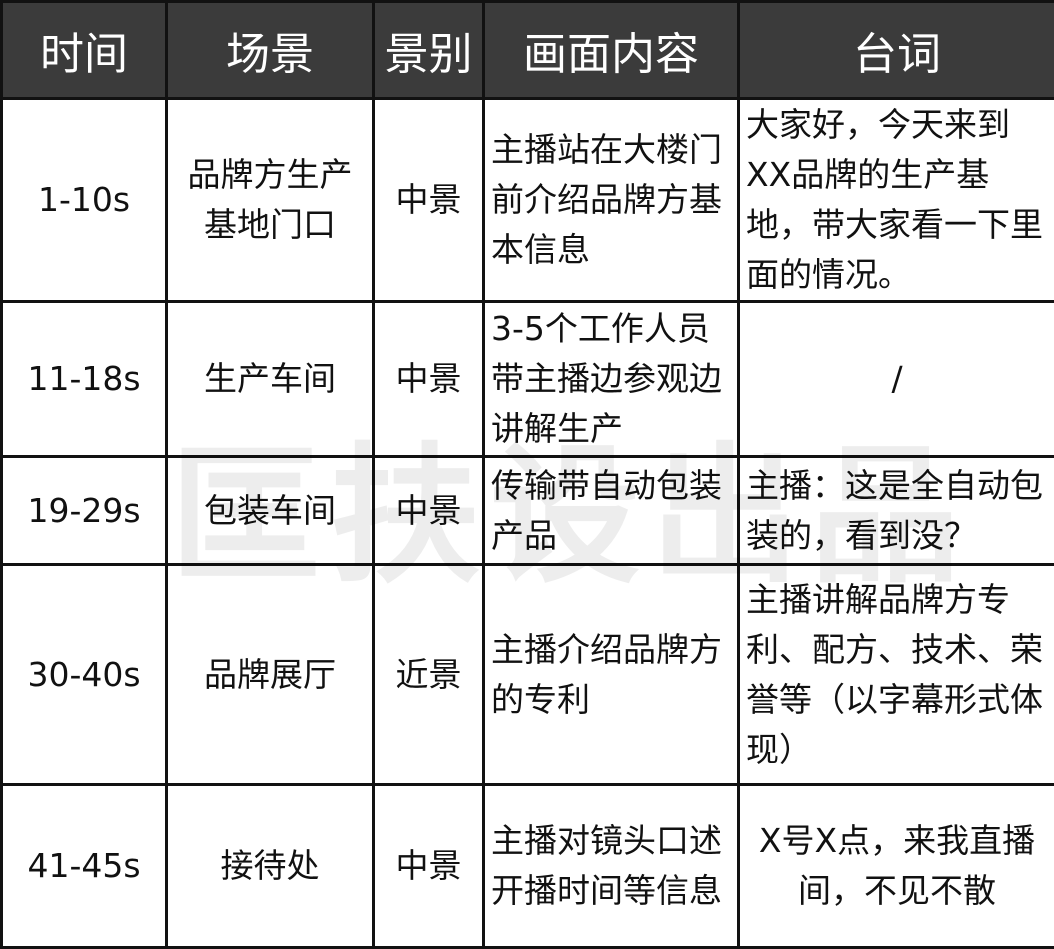 The image size is (1054, 949). What do you see at coordinates (270, 200) in the screenshot?
I see `cell-scene: 品牌方生产基地门口` at bounding box center [270, 200].